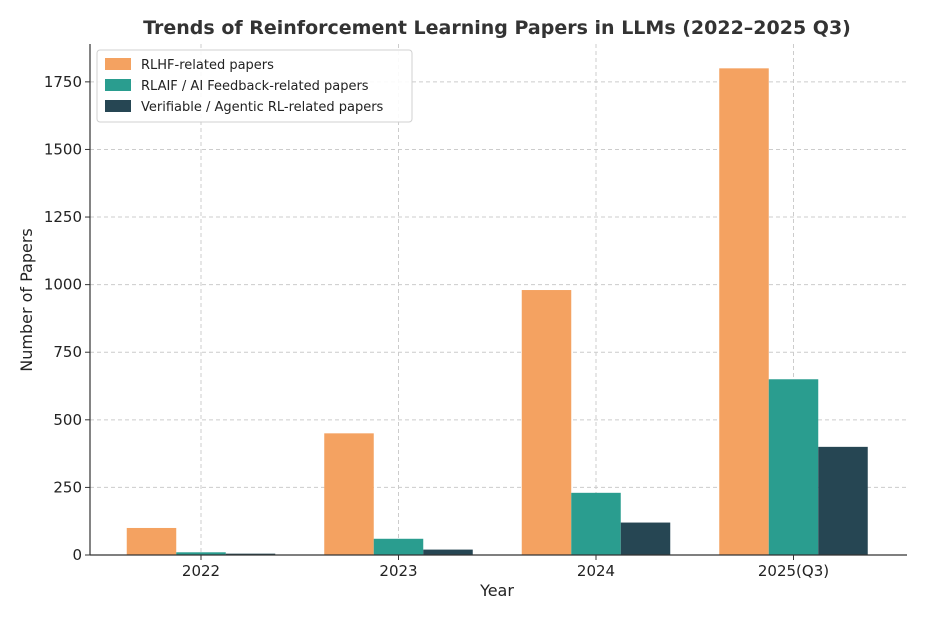 The width and height of the screenshot is (952, 618). I want to click on legend-label: RLHF-related papers, so click(207, 65).